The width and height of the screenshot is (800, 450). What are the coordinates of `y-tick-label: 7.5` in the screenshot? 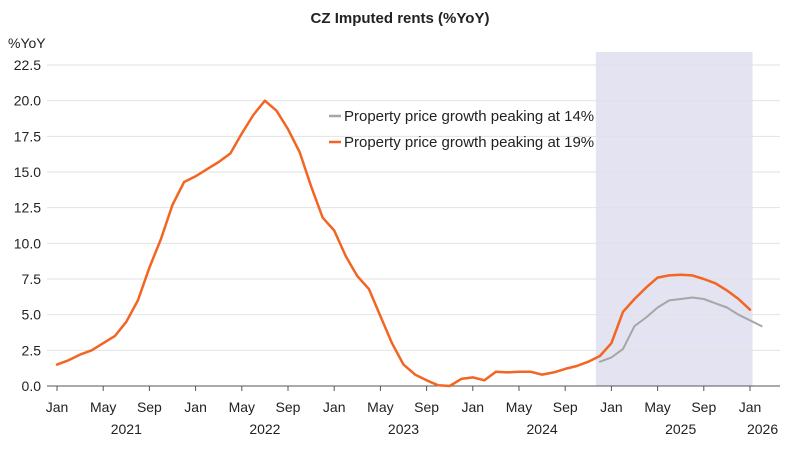 It's located at (32, 279).